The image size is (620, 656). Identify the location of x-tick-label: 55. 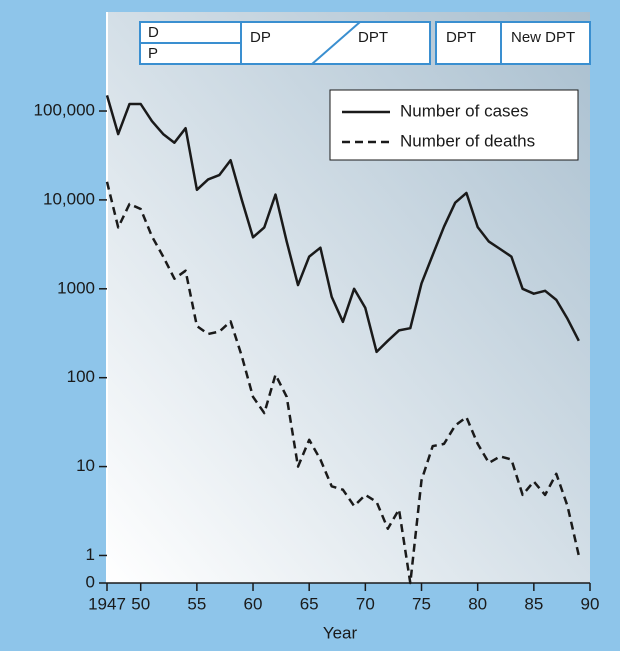
(196, 603).